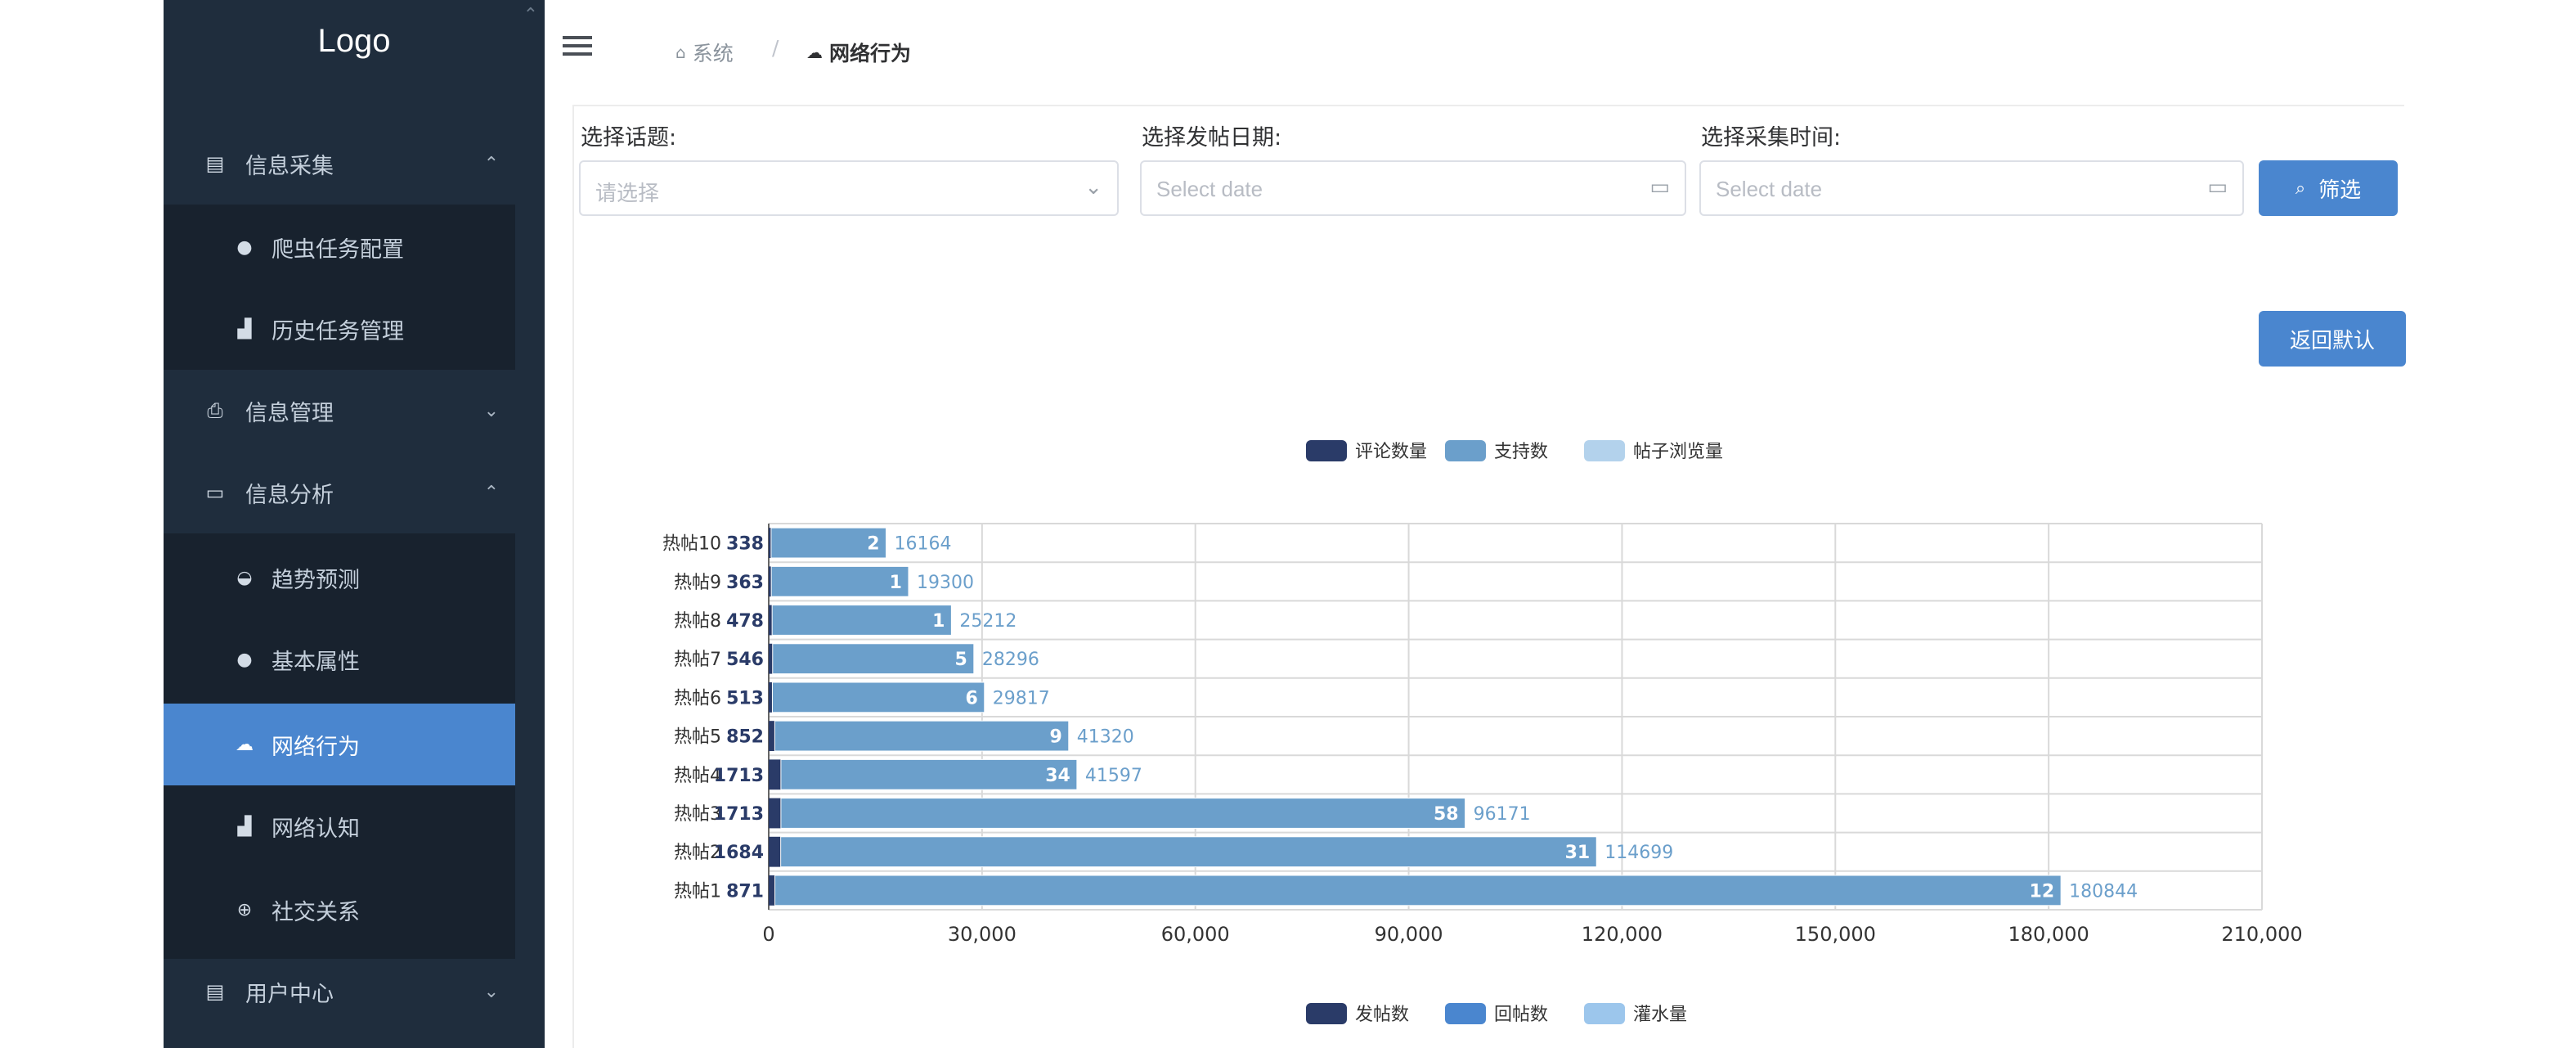  Describe the element at coordinates (290, 495) in the screenshot. I see `sidebar-item-label: 信息分析` at that location.